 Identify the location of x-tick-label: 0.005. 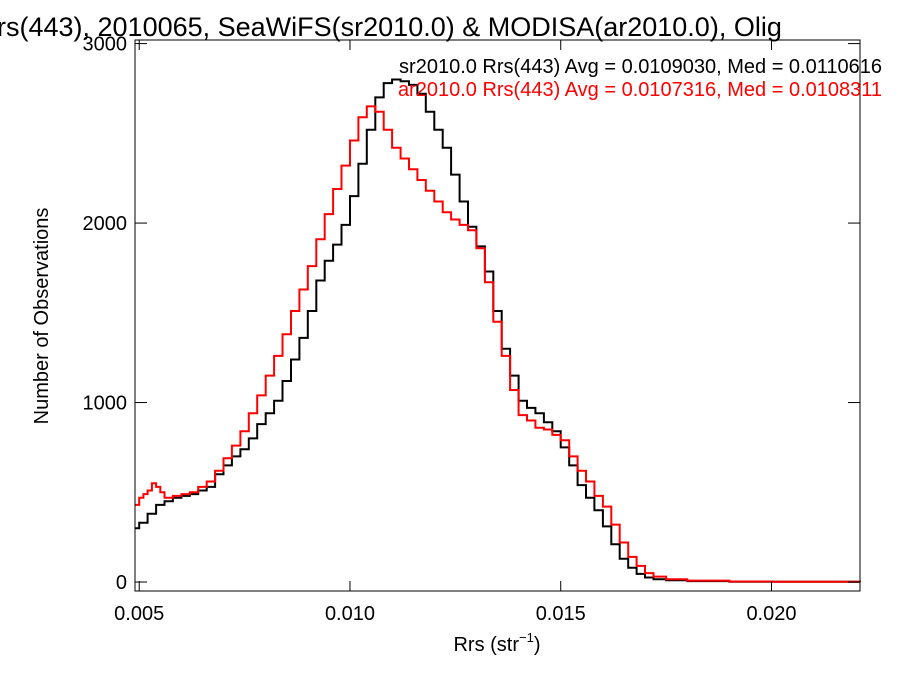
(139, 614).